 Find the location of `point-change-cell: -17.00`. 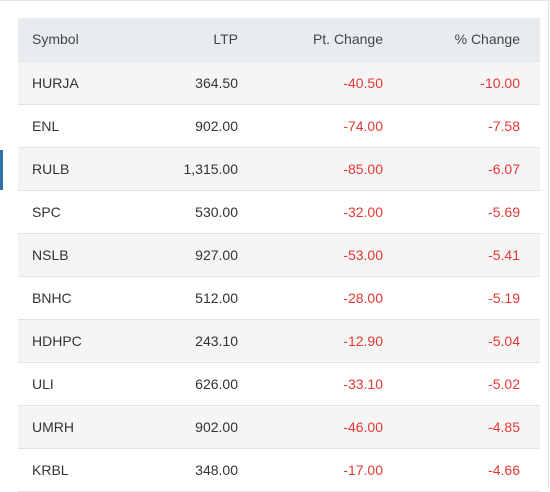

point-change-cell: -17.00 is located at coordinates (310, 470).